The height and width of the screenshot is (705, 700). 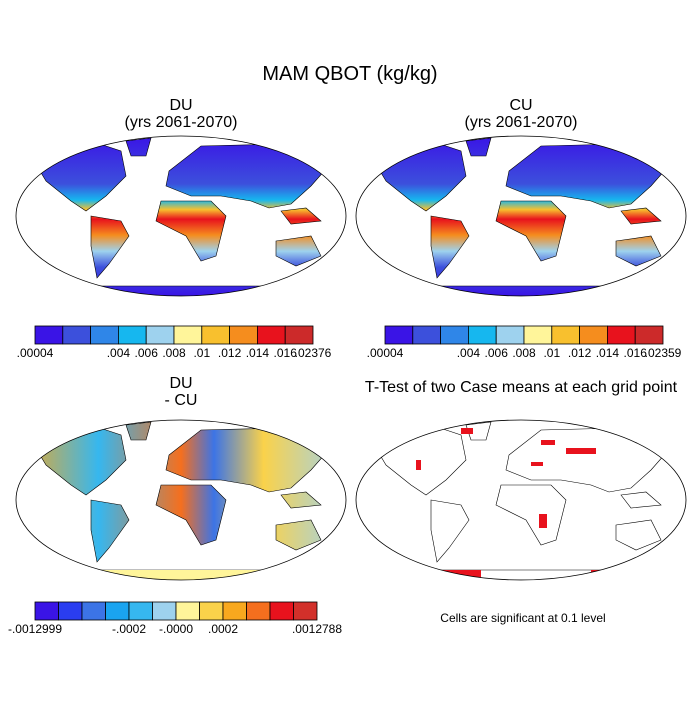 I want to click on colorbar-label: -.0012999, so click(x=35, y=629).